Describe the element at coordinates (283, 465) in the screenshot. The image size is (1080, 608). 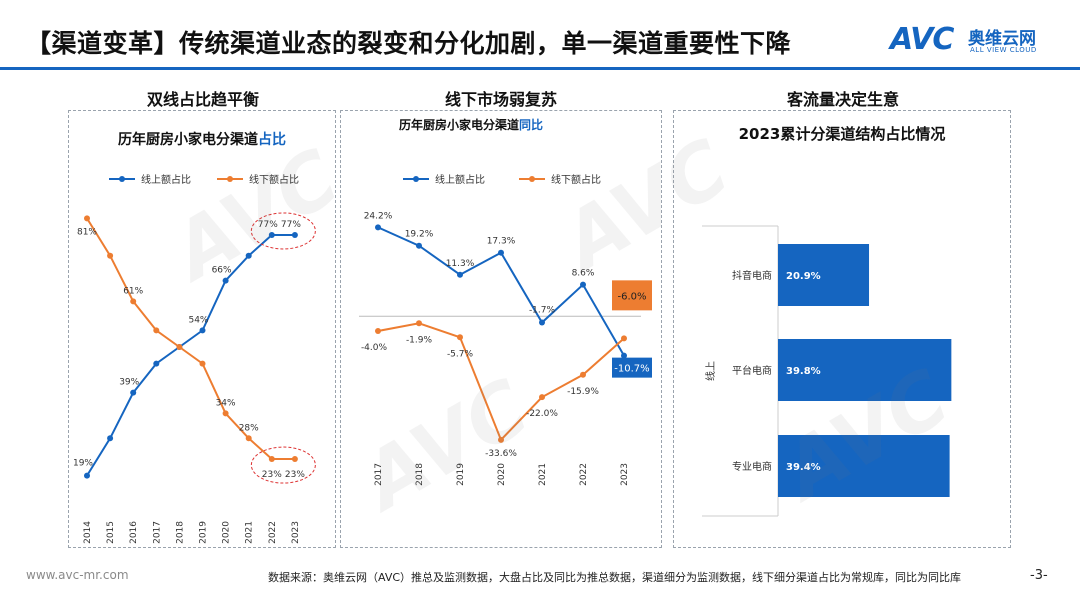
I see `chart1-highlight-offline` at that location.